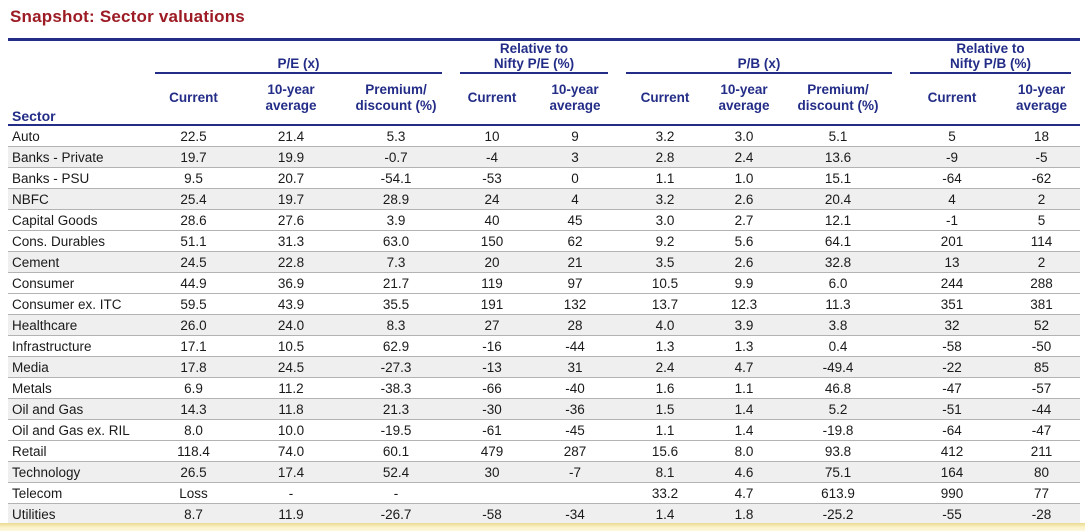 Image resolution: width=1085 pixels, height=531 pixels. What do you see at coordinates (291, 409) in the screenshot?
I see `value-cell: 11.8` at bounding box center [291, 409].